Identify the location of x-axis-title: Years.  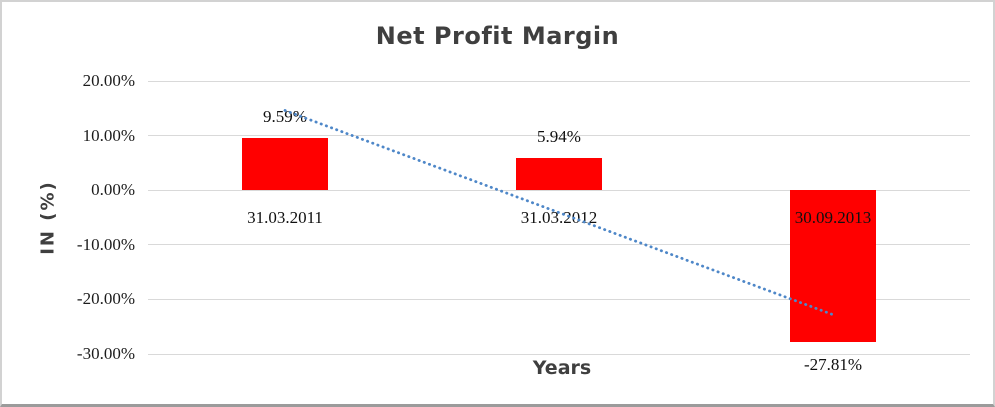
(562, 368).